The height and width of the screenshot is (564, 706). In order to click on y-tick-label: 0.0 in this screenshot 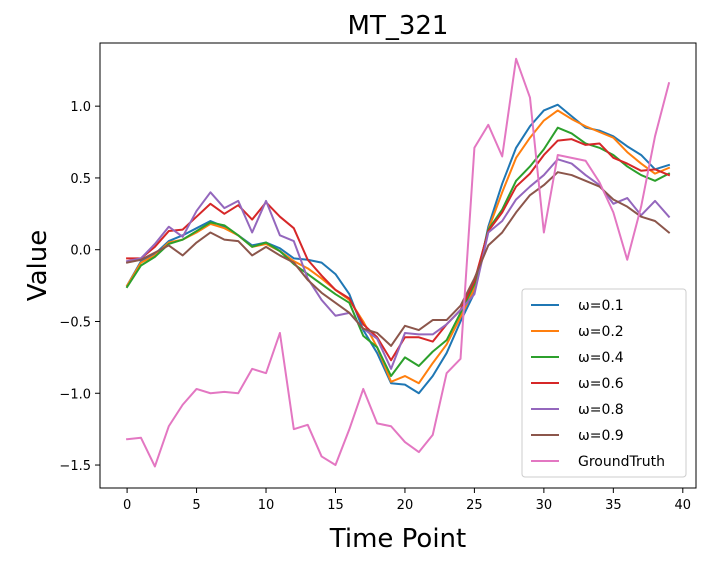, I will do `click(80, 251)`.